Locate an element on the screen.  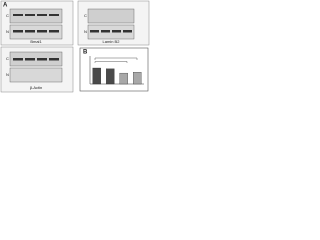
blot-label: β-Actin is located at coordinates (36, 87).